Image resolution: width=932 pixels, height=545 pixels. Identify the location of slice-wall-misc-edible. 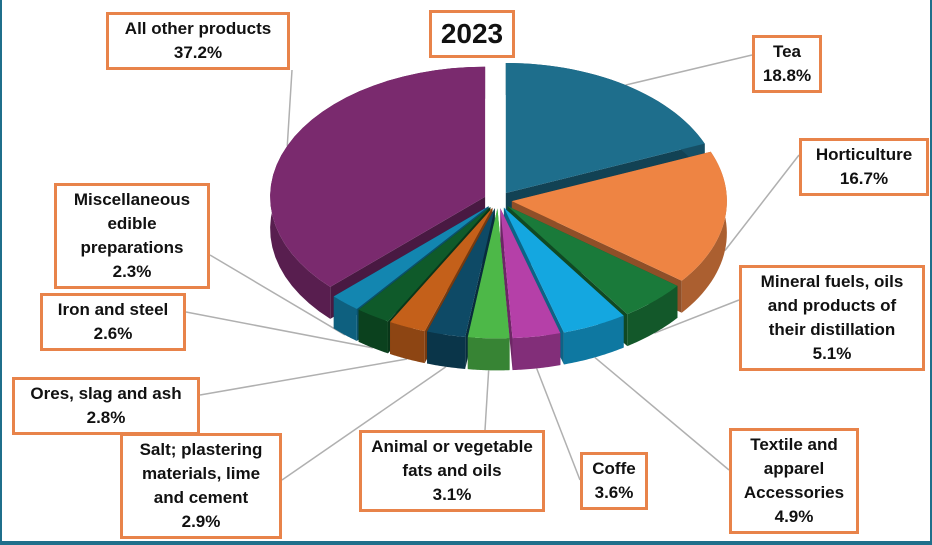
(411, 267).